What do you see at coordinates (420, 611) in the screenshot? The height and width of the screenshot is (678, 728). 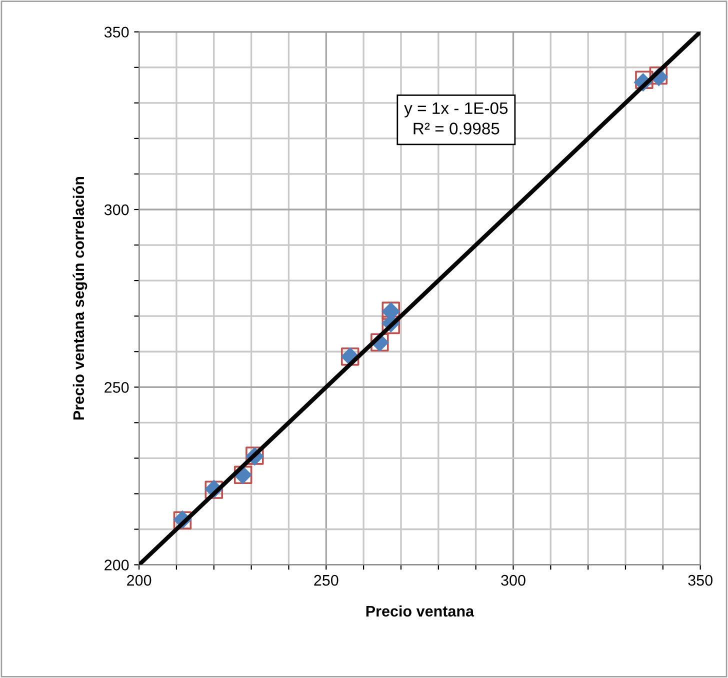 I see `x-axis-title: Precio ventana` at bounding box center [420, 611].